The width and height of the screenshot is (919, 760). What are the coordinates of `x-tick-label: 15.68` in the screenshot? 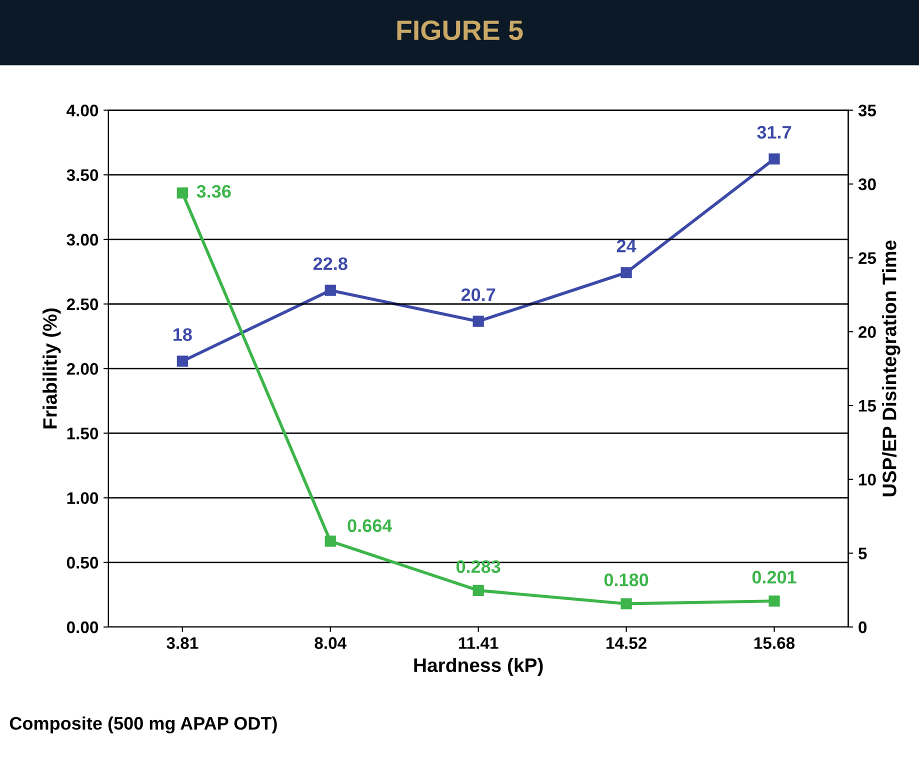 It's located at (774, 643).